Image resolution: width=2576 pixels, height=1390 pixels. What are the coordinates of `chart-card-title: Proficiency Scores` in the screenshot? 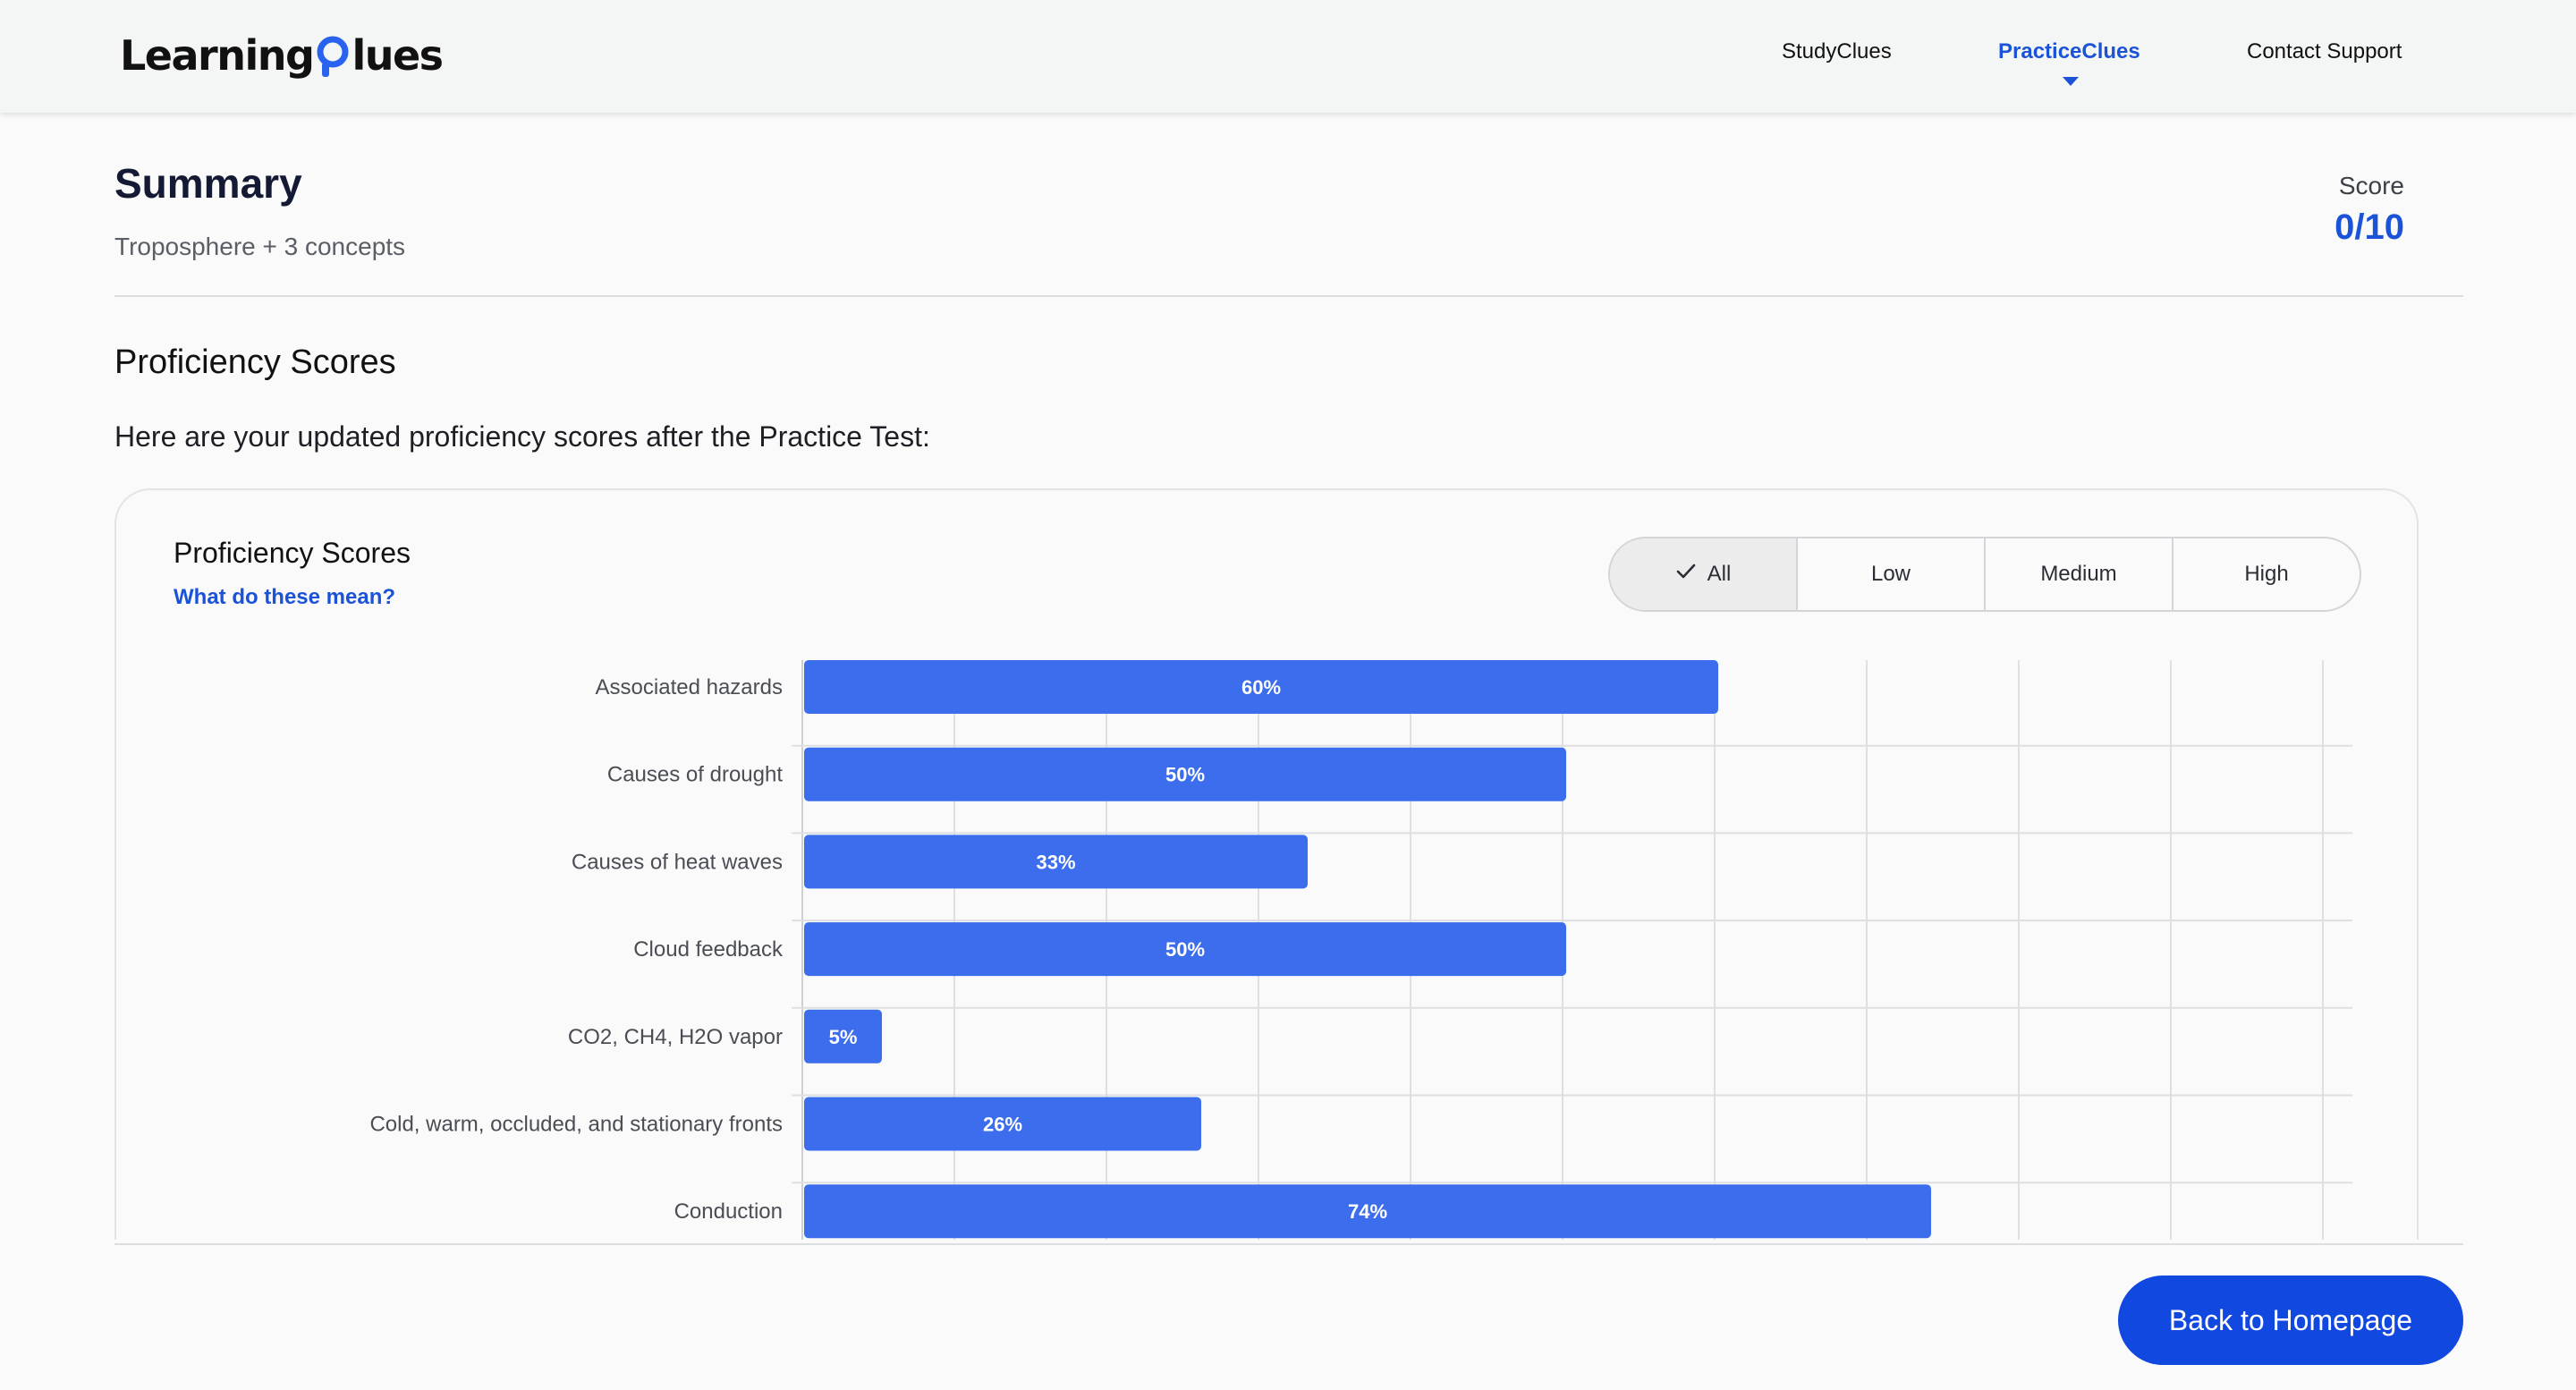 It's located at (292, 553).